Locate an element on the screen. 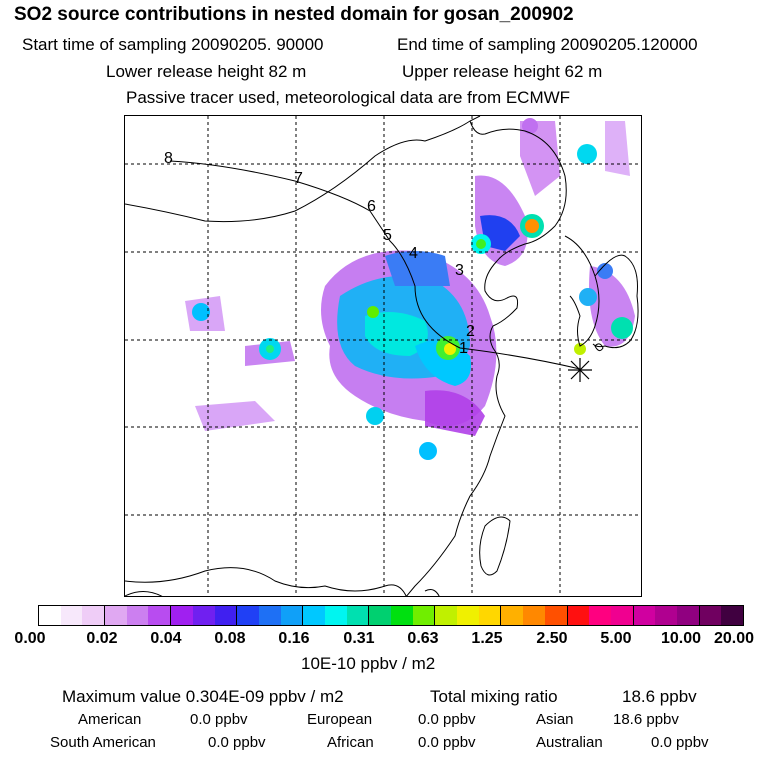 The width and height of the screenshot is (768, 768). lower-release-height: Lower release height 82 m is located at coordinates (206, 71).